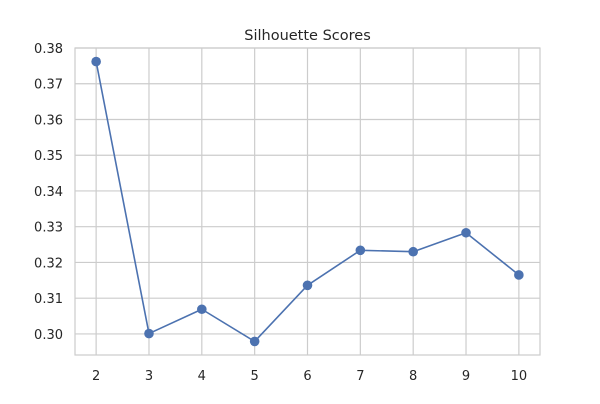  What do you see at coordinates (360, 376) in the screenshot?
I see `x-tick-label: 7` at bounding box center [360, 376].